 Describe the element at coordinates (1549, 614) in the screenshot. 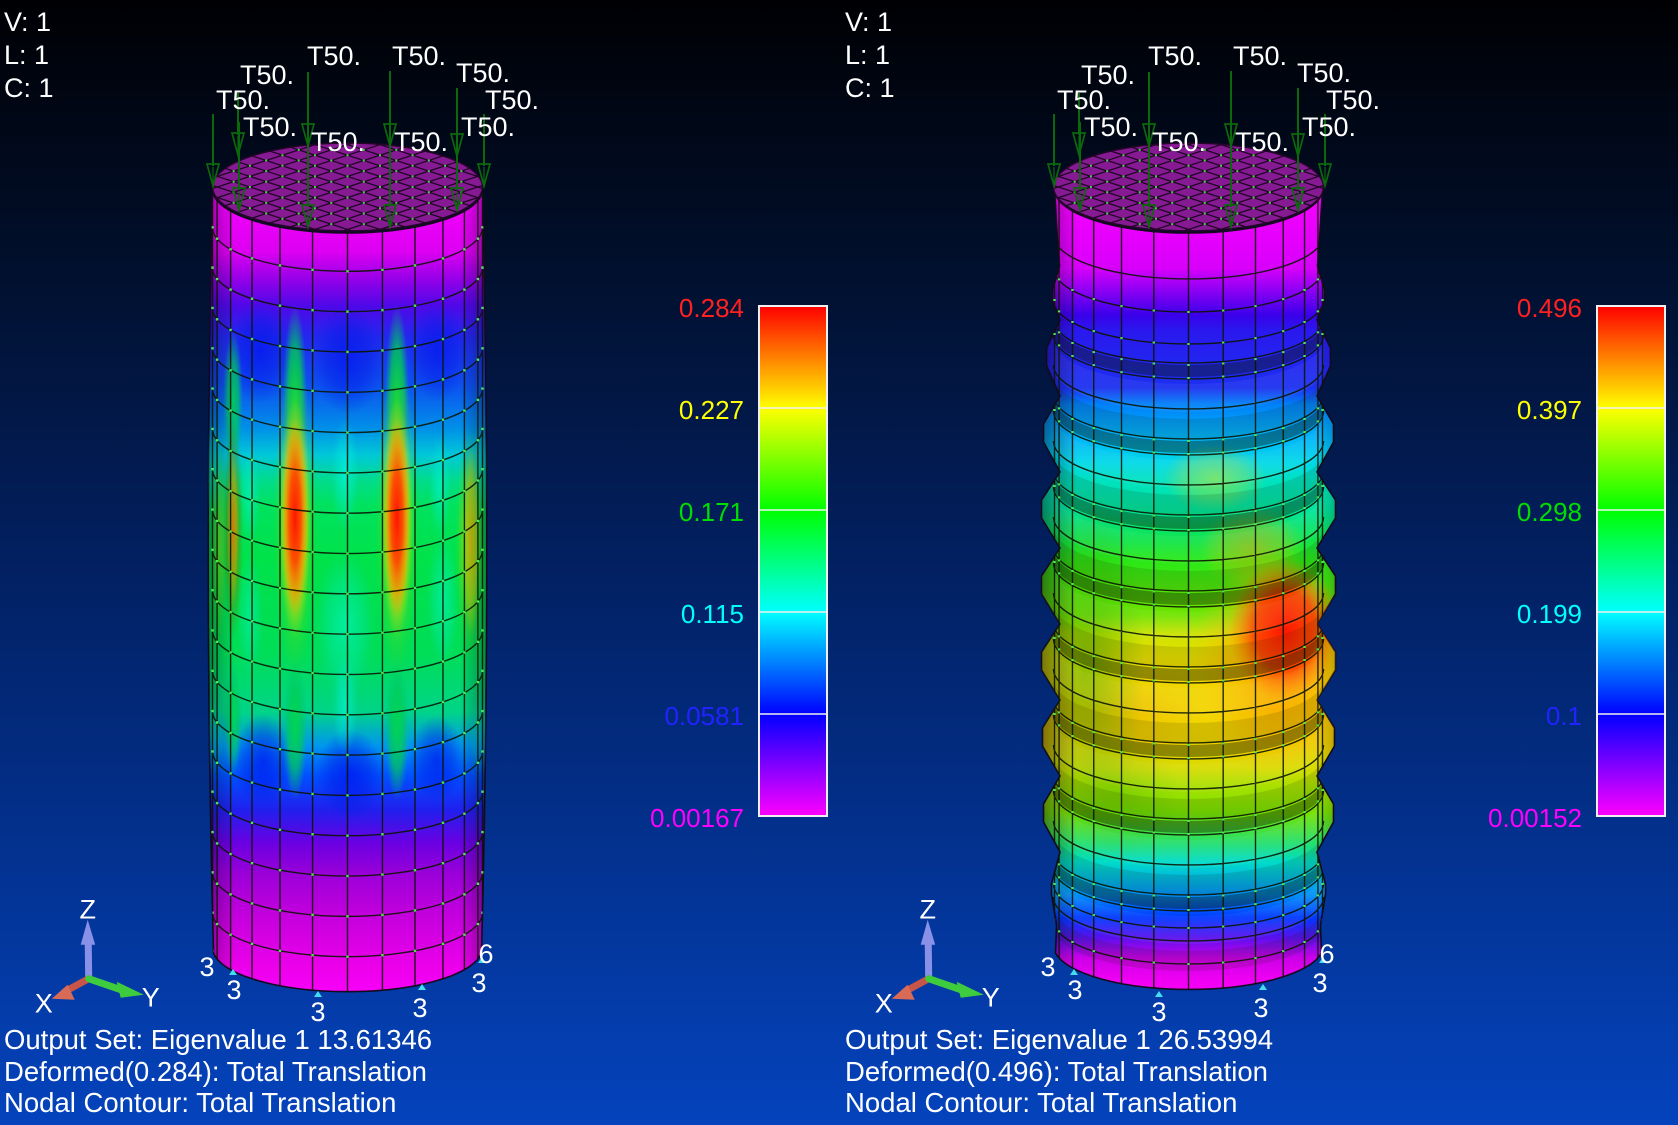

I see `svg-text: 0.199` at that location.